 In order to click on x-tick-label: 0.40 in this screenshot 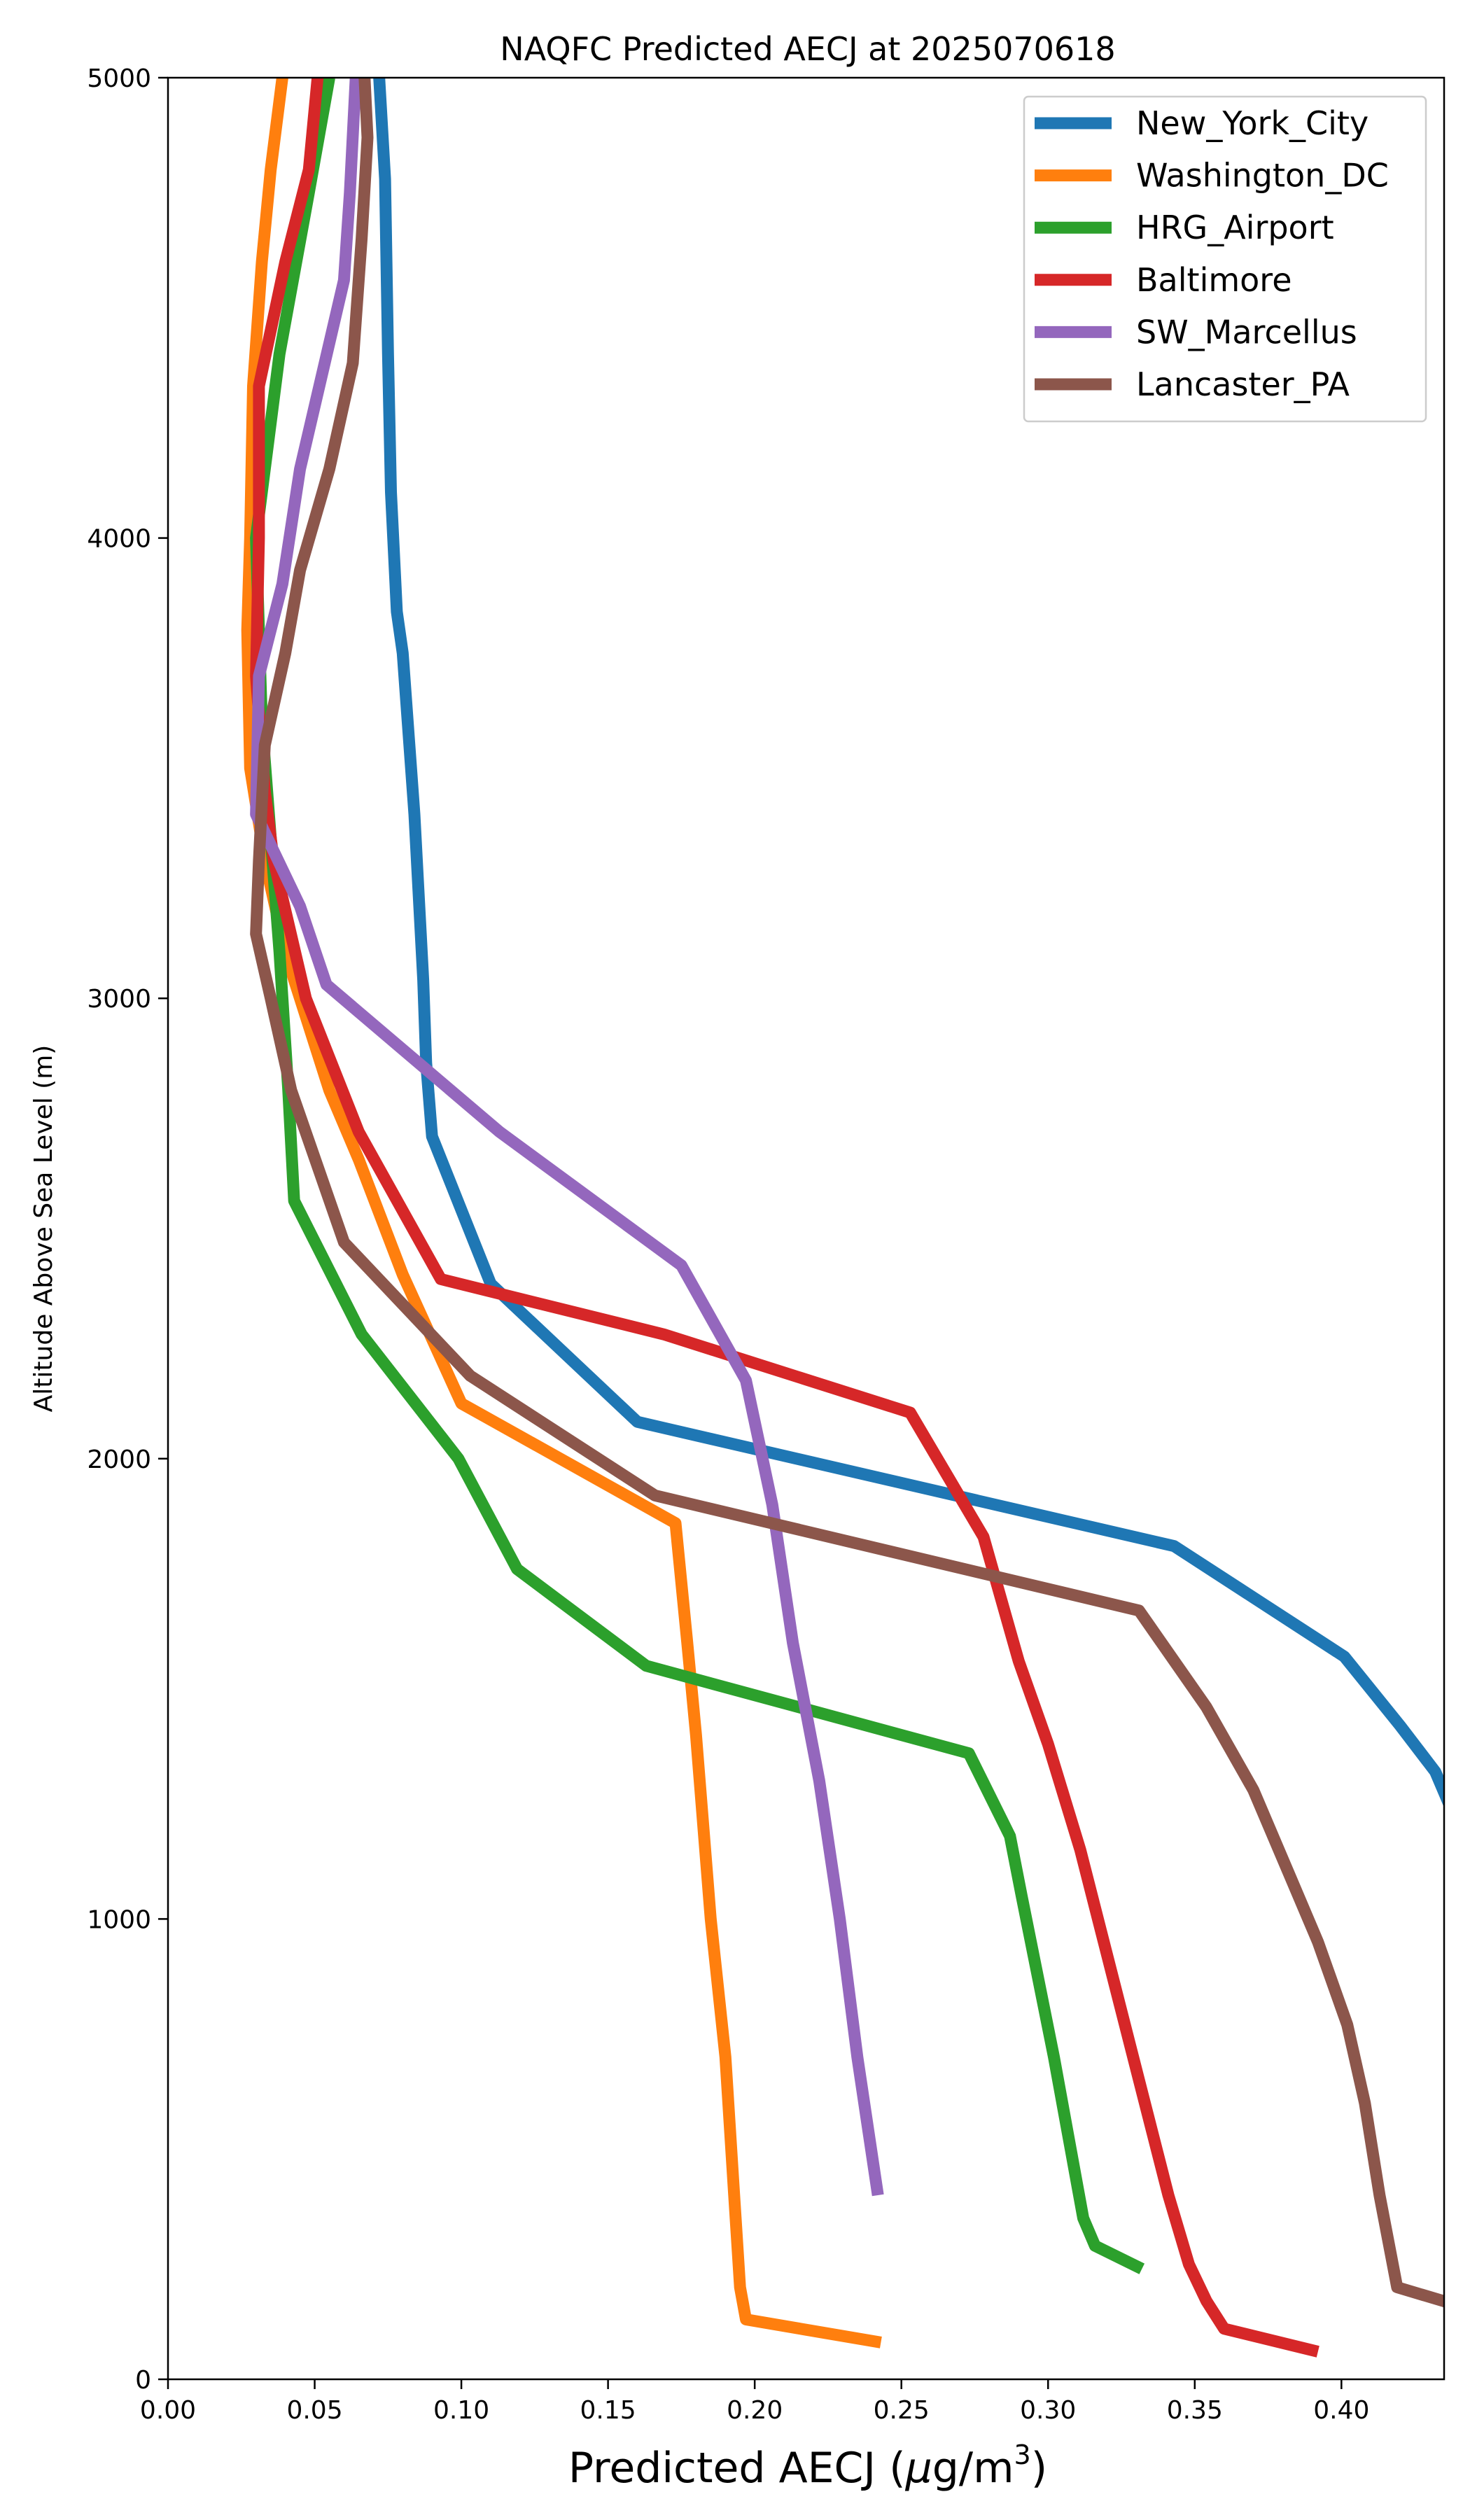, I will do `click(1341, 2410)`.